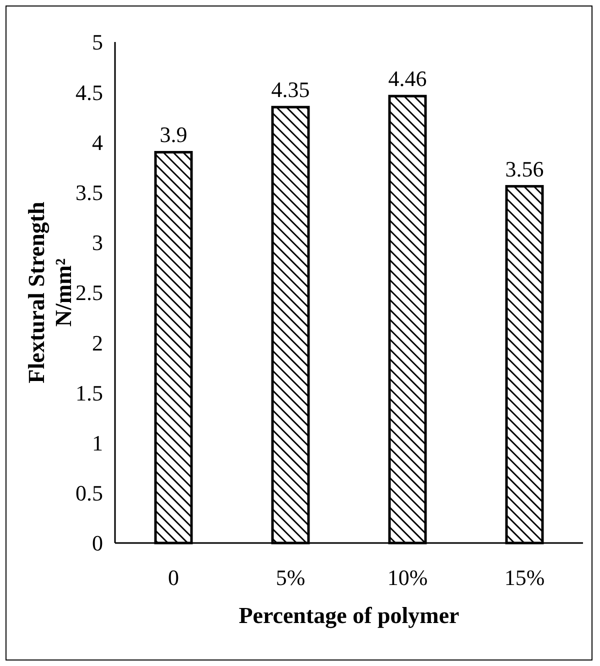  What do you see at coordinates (524, 577) in the screenshot?
I see `x-tick-label: 15%` at bounding box center [524, 577].